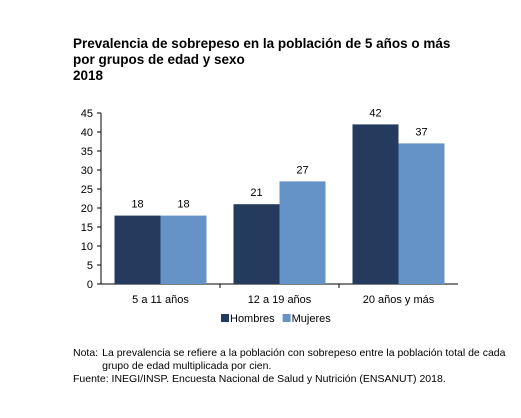 The image size is (521, 418). I want to click on legend-label-mujeres: Mujeres, so click(312, 319).